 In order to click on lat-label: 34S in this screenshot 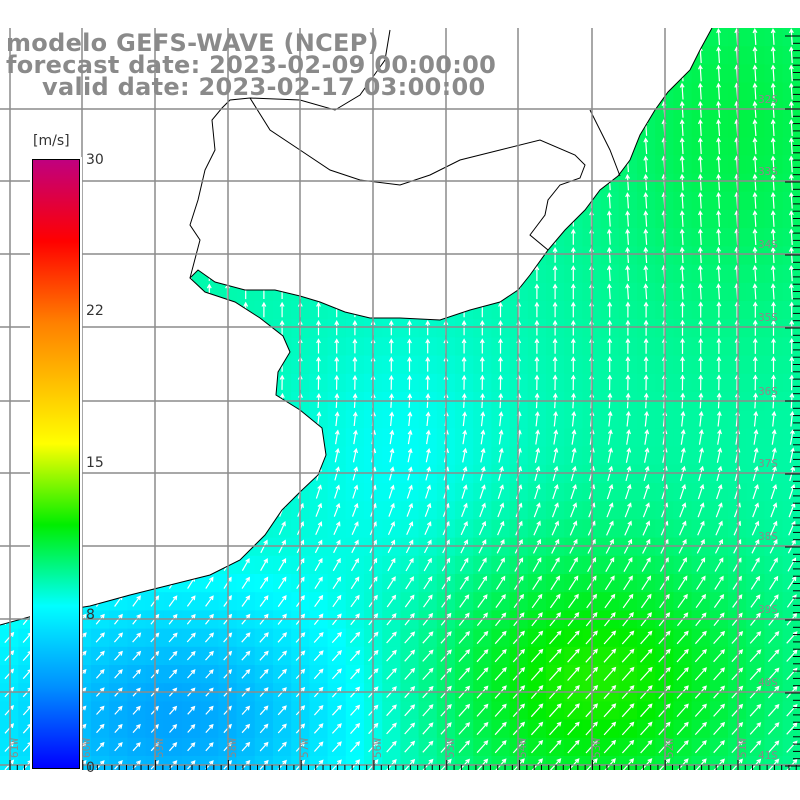, I will do `click(768, 244)`.